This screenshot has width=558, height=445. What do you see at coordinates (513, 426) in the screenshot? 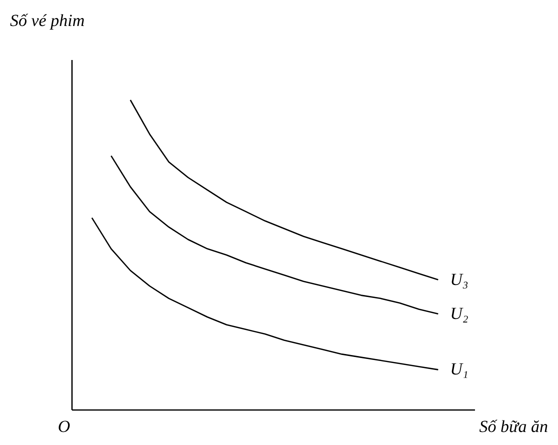
I see `x-axis-title: Số bữa ăn` at bounding box center [513, 426].